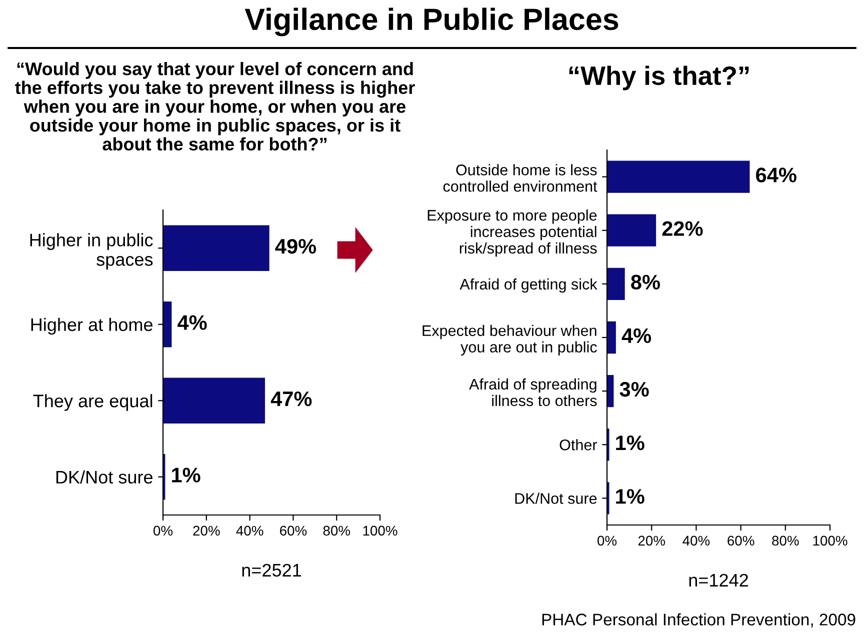  I want to click on x-axis-title: n=2521, so click(271, 570).